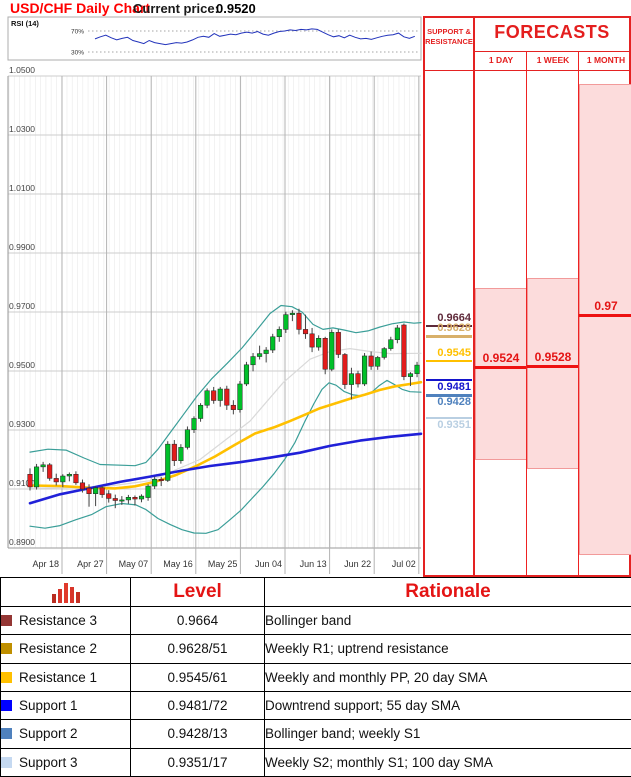 The width and height of the screenshot is (631, 777). What do you see at coordinates (22, 483) in the screenshot?
I see `y-axis-label: 0.9100` at bounding box center [22, 483].